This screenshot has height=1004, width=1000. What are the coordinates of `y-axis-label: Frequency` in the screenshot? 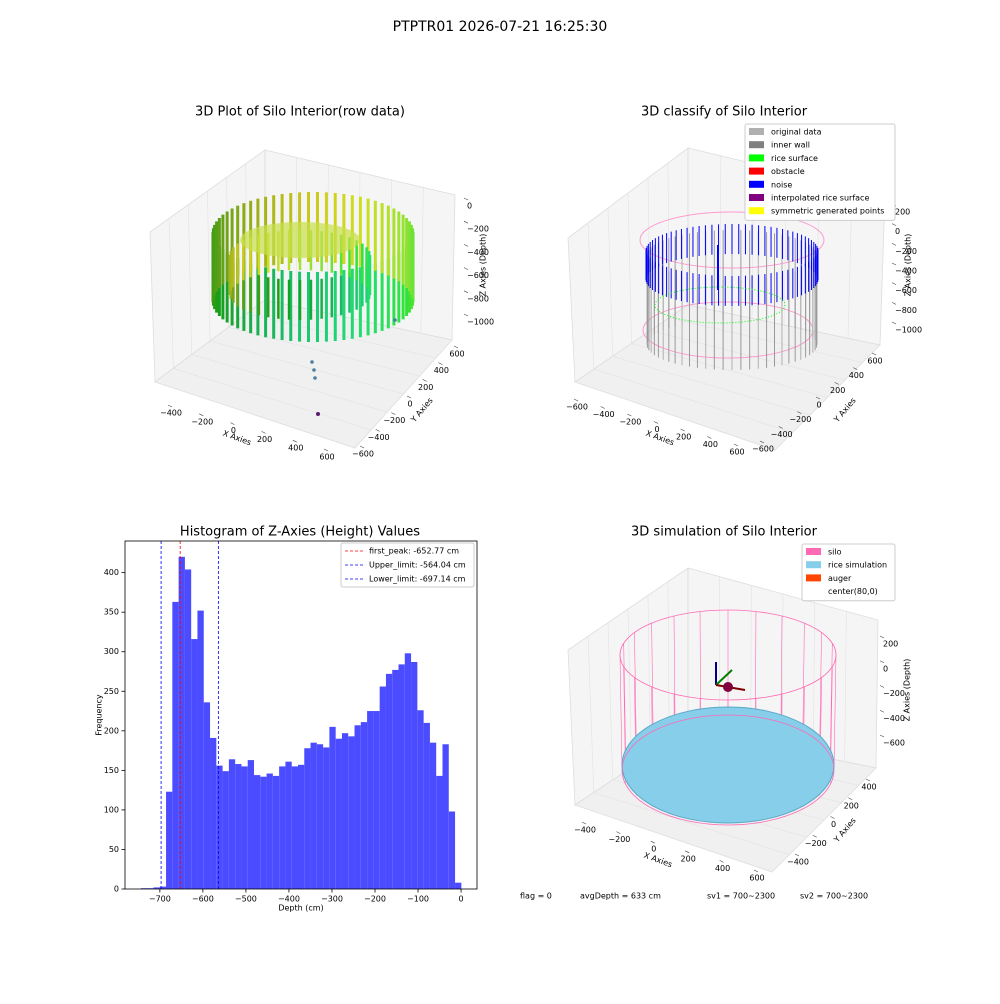 It's located at (99, 715).